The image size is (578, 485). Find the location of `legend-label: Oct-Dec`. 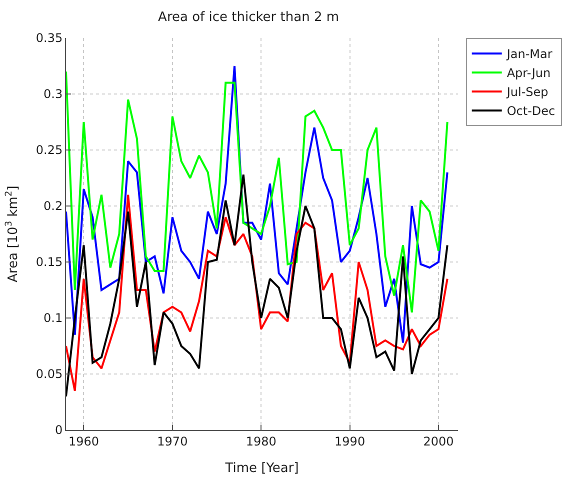

legend-label: Oct-Dec is located at coordinates (531, 111).